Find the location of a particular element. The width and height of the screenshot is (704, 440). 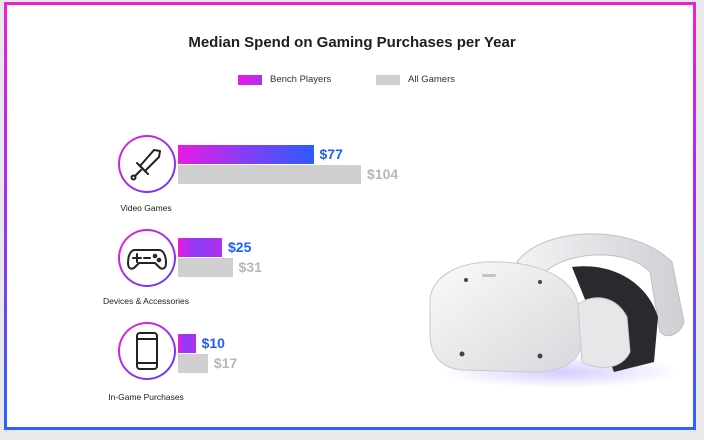

legend-all-gamers: All Gamers is located at coordinates (415, 79).